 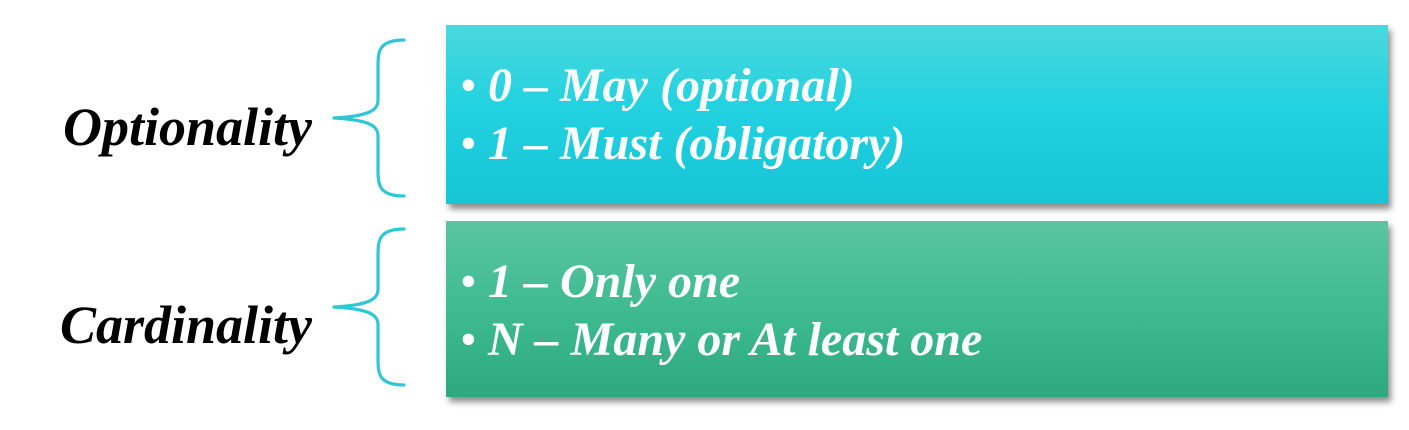 What do you see at coordinates (735, 339) in the screenshot?
I see `list-item-text: N – Many or At least one` at bounding box center [735, 339].